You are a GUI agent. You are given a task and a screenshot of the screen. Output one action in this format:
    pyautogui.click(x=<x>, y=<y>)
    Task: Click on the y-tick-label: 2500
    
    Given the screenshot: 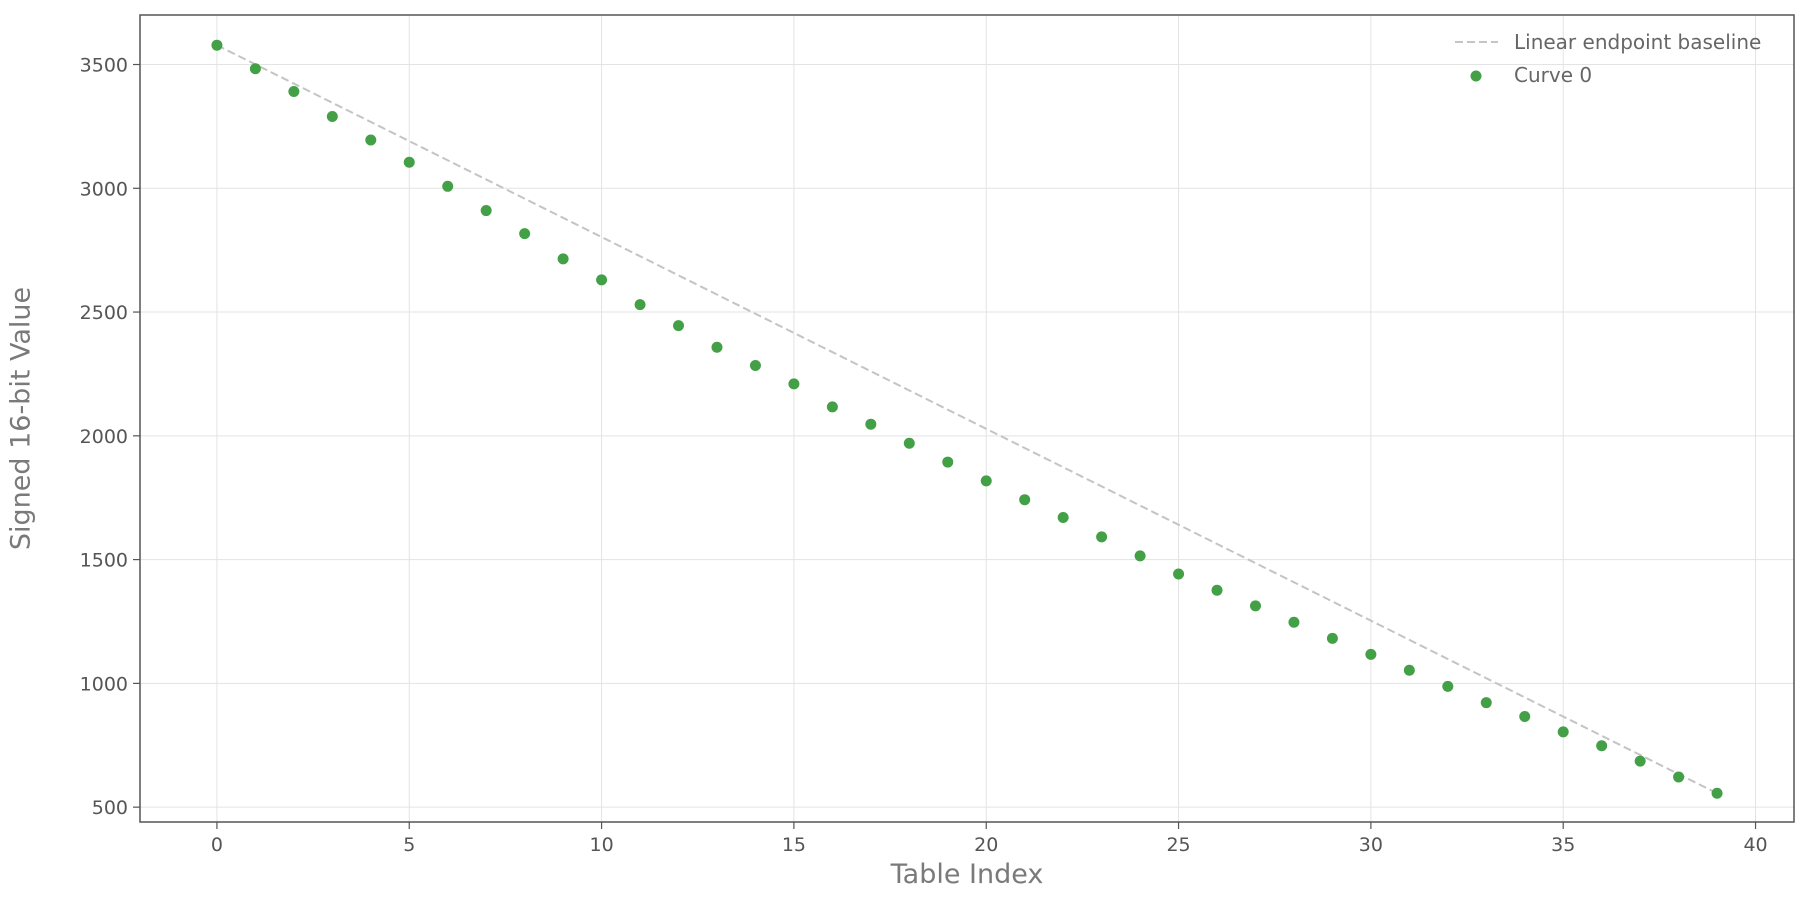 What is the action you would take?
    pyautogui.click(x=104, y=313)
    